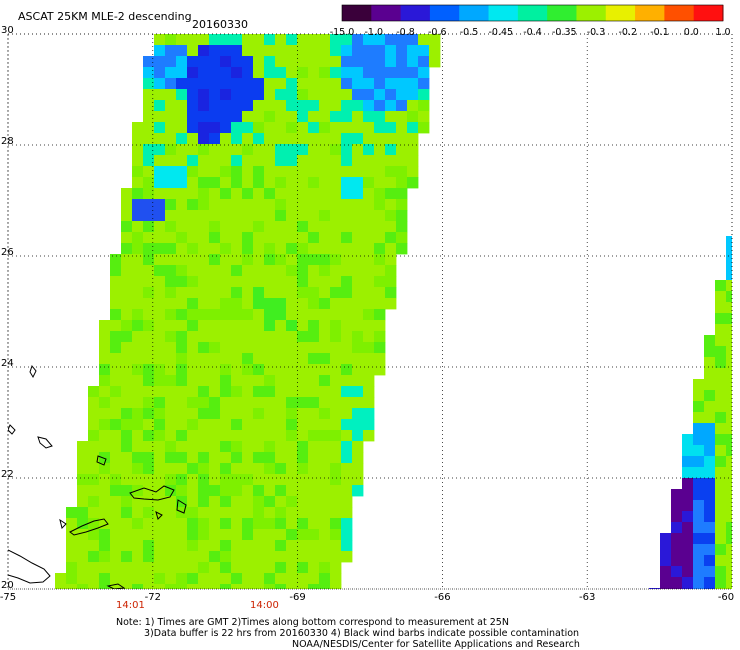  What do you see at coordinates (650, 13) in the screenshot?
I see `colorbar-swatch` at bounding box center [650, 13].